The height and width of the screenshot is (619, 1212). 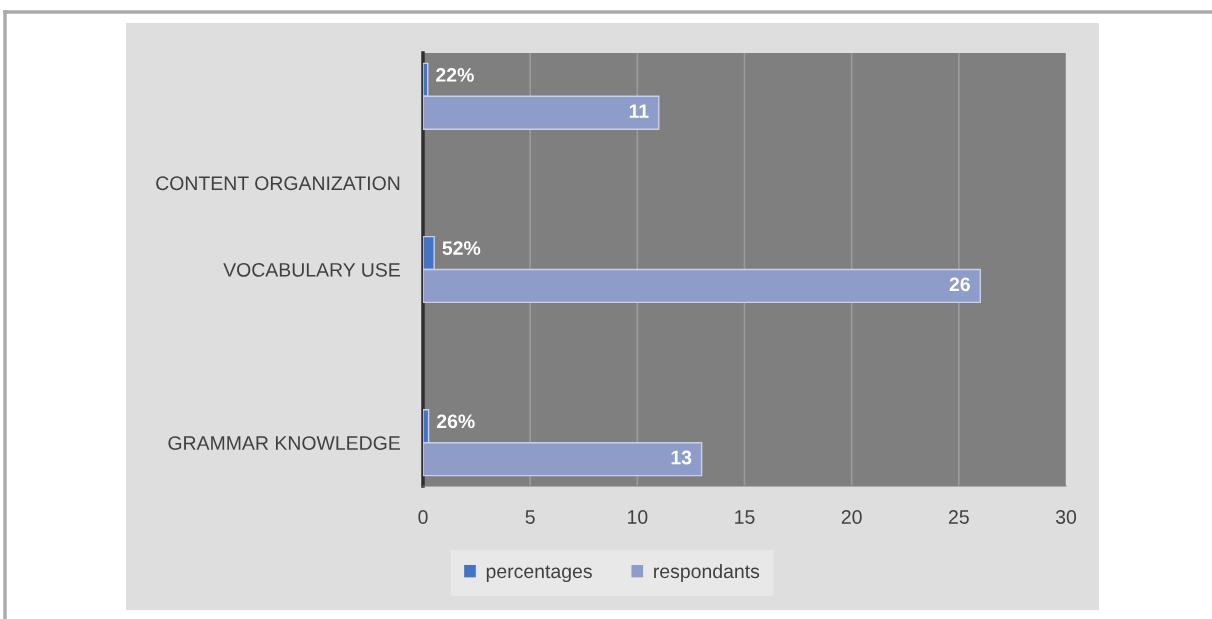 What do you see at coordinates (455, 421) in the screenshot?
I see `data-label: 26%` at bounding box center [455, 421].